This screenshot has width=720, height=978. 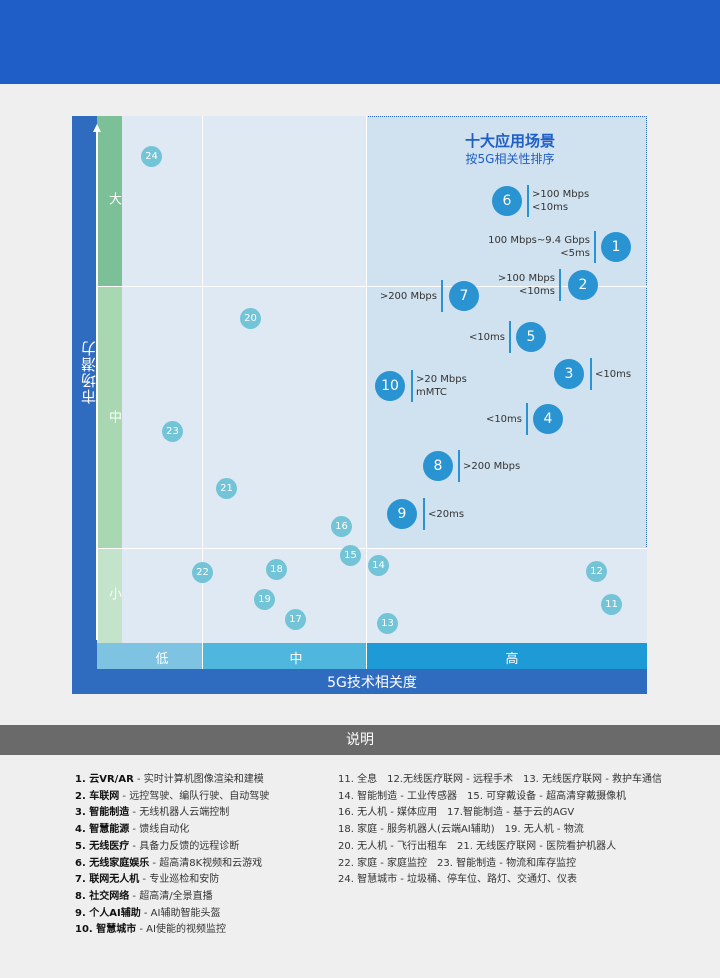 What do you see at coordinates (350, 555) in the screenshot?
I see `scenario-dot: 15` at bounding box center [350, 555].